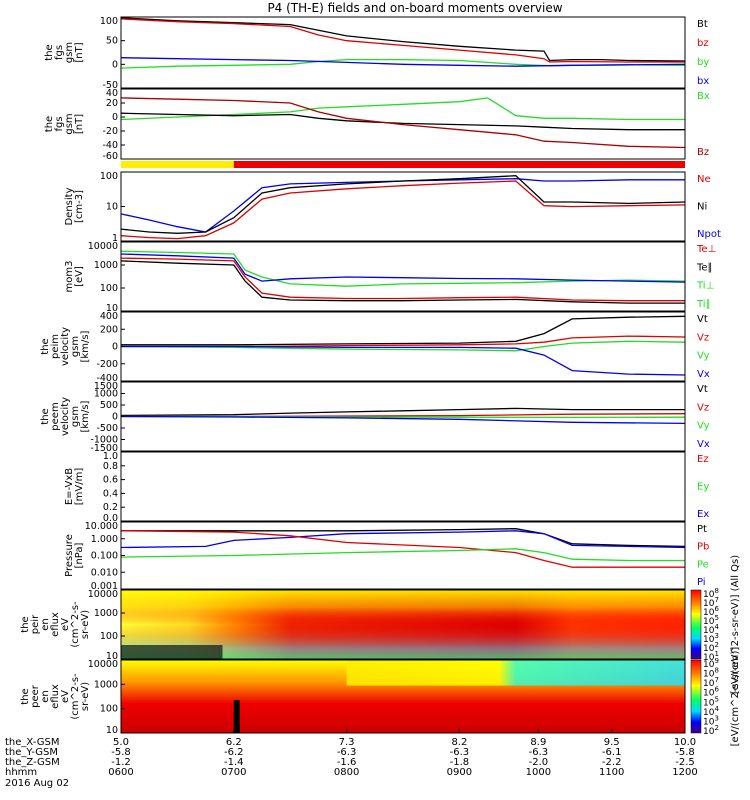 The image size is (750, 800). I want to click on x-axis-value: 8.2, so click(459, 742).